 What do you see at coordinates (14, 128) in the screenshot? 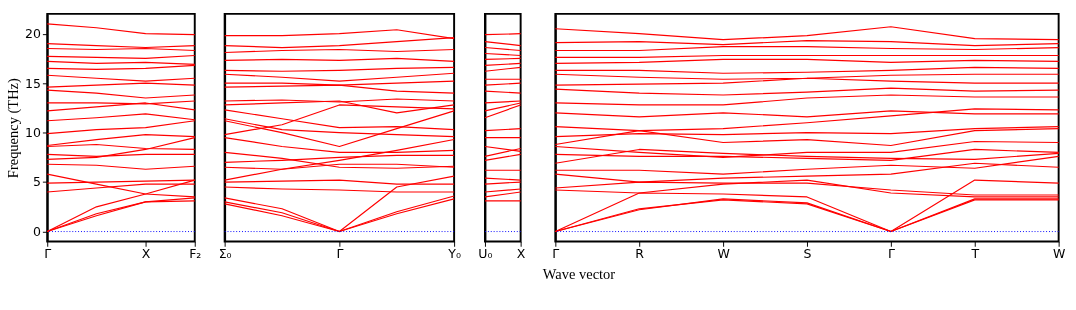
I see `y-axis-title: Frequency (THz)` at bounding box center [14, 128].